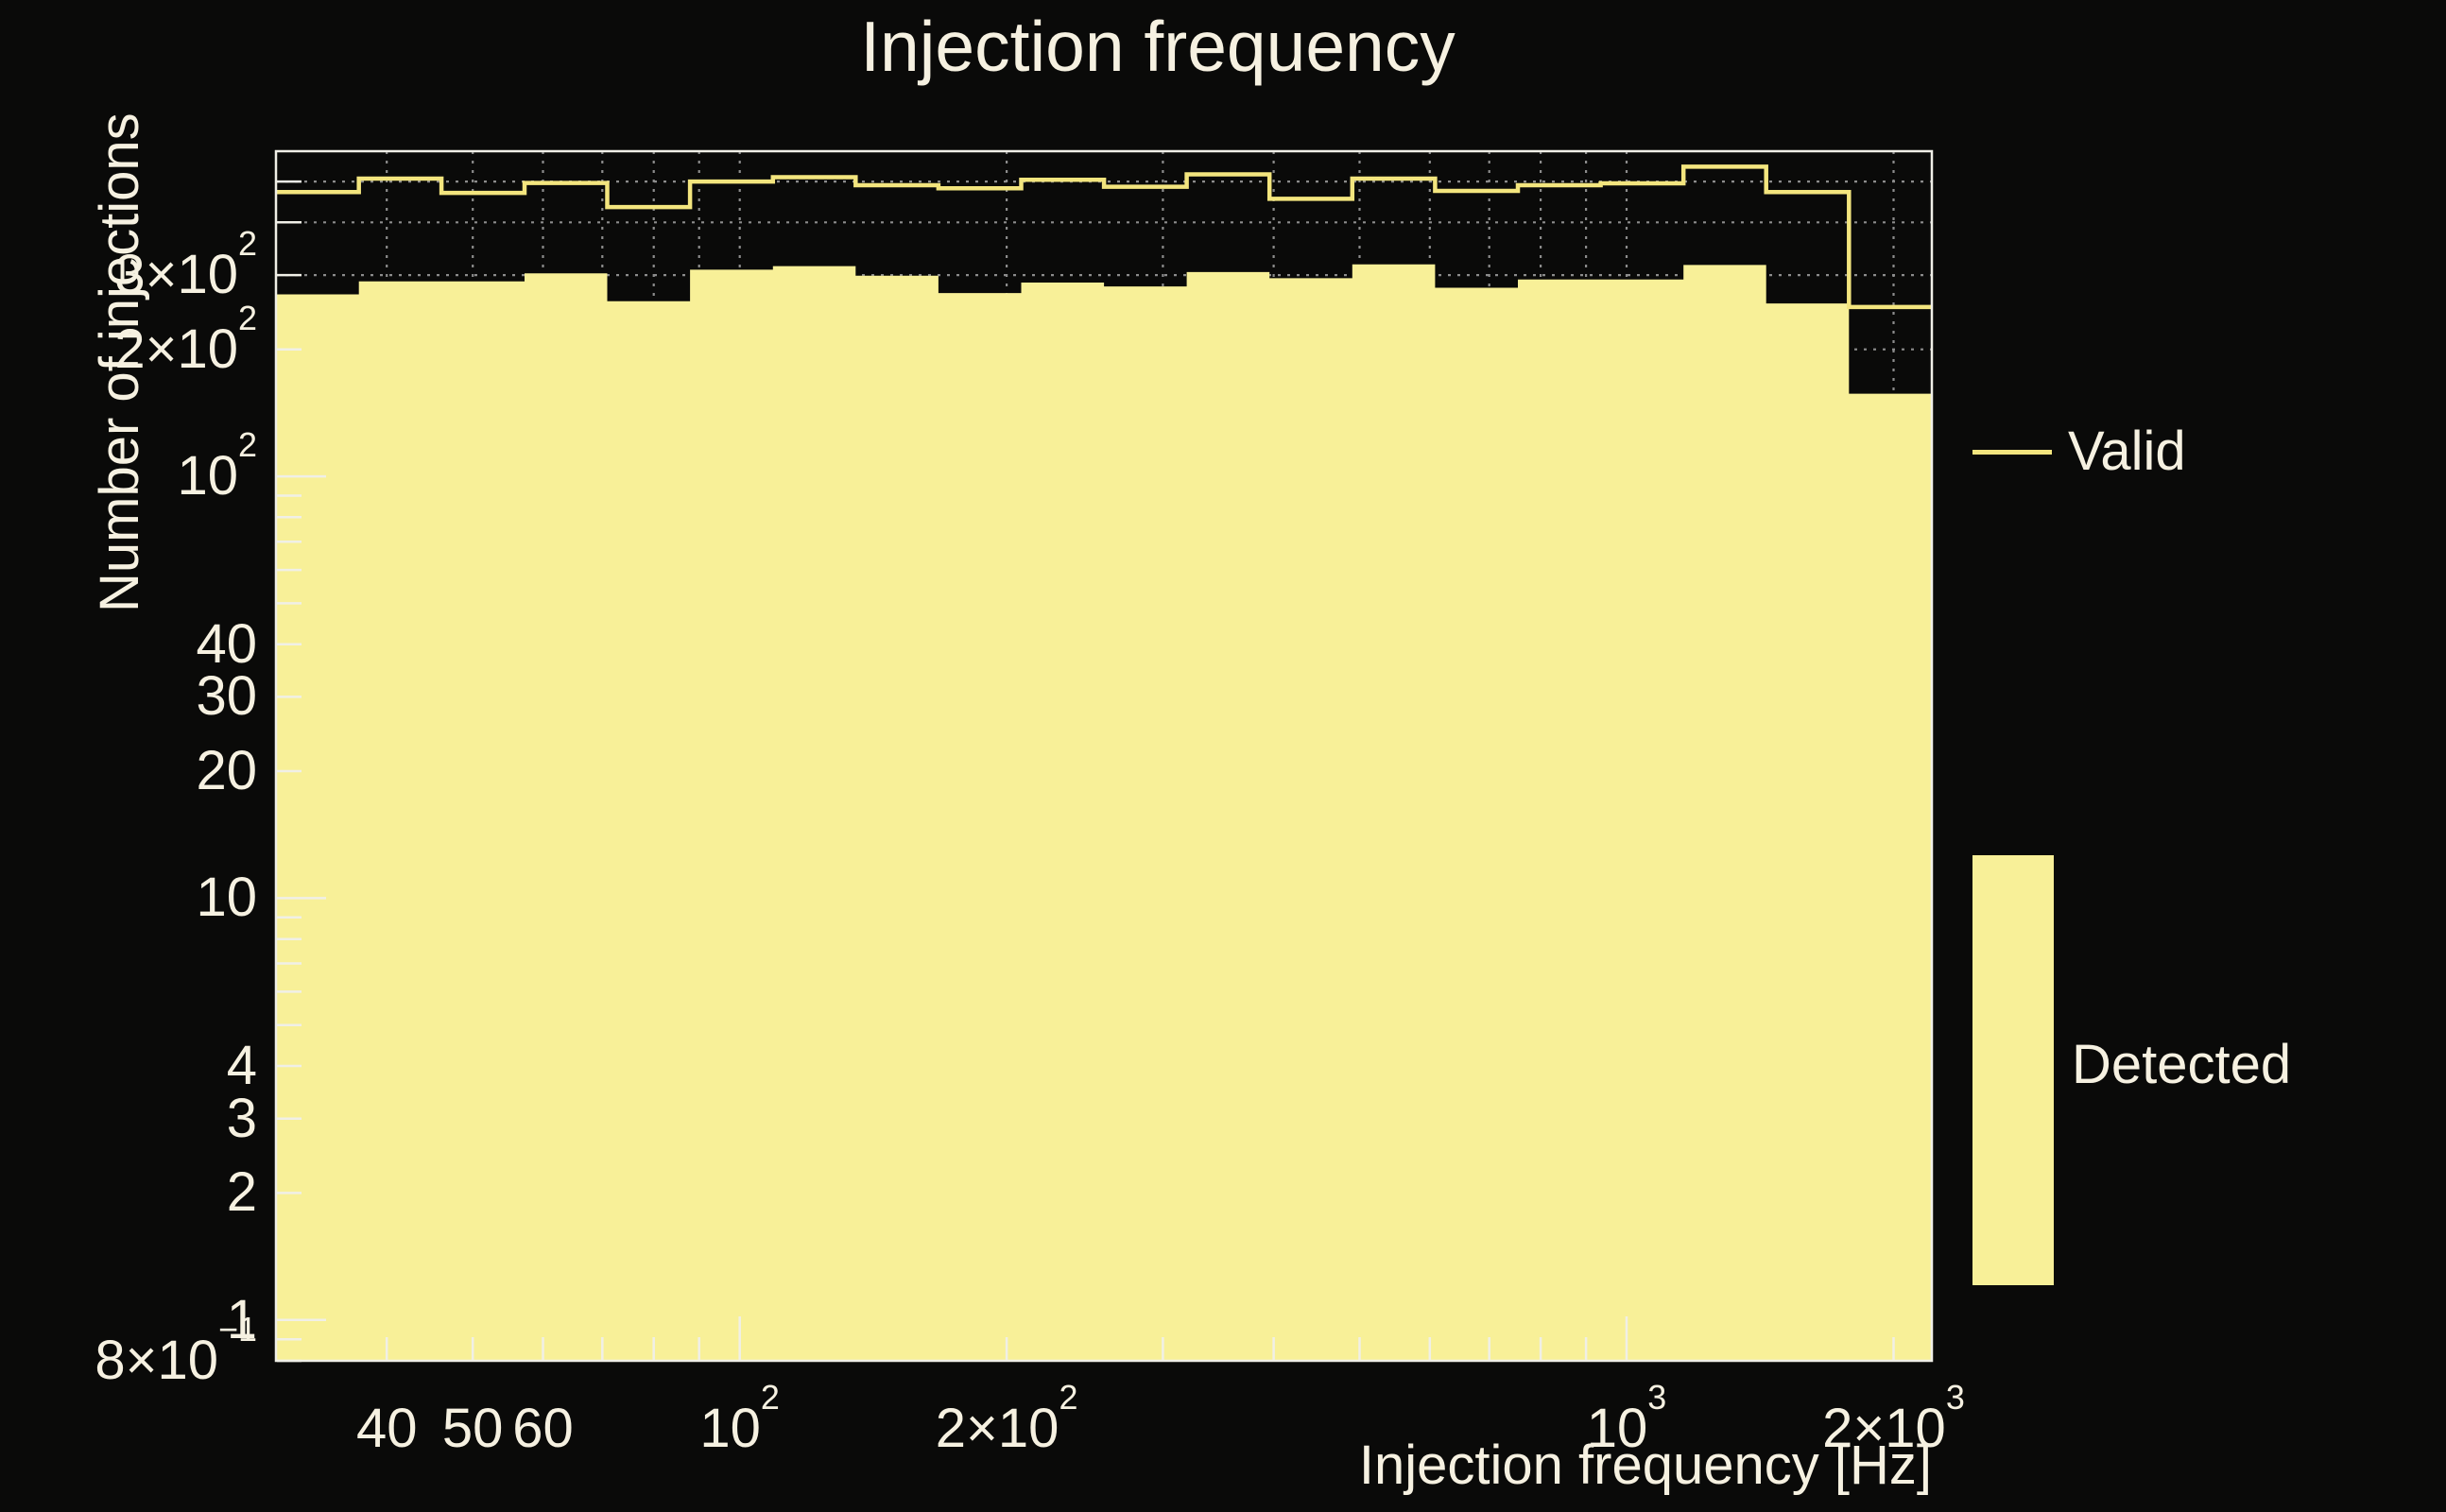 This screenshot has width=2446, height=1512. Describe the element at coordinates (1158, 46) in the screenshot. I see `plot-title: Injection frequency` at that location.